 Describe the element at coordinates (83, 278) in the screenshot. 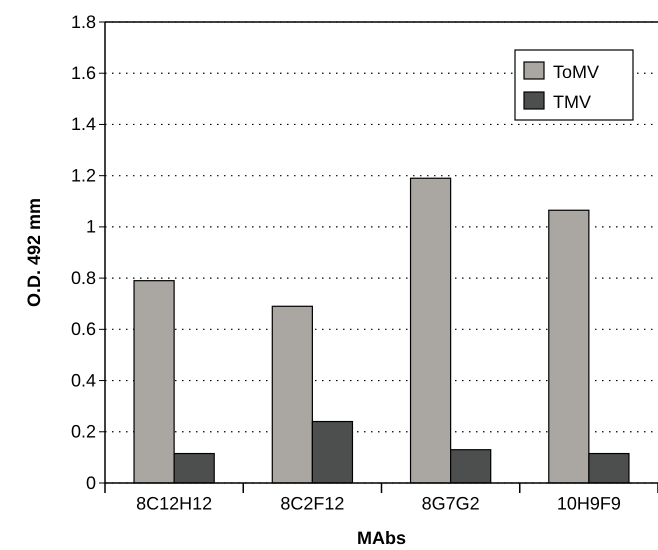

I see `y-tick-label: 0.8` at that location.